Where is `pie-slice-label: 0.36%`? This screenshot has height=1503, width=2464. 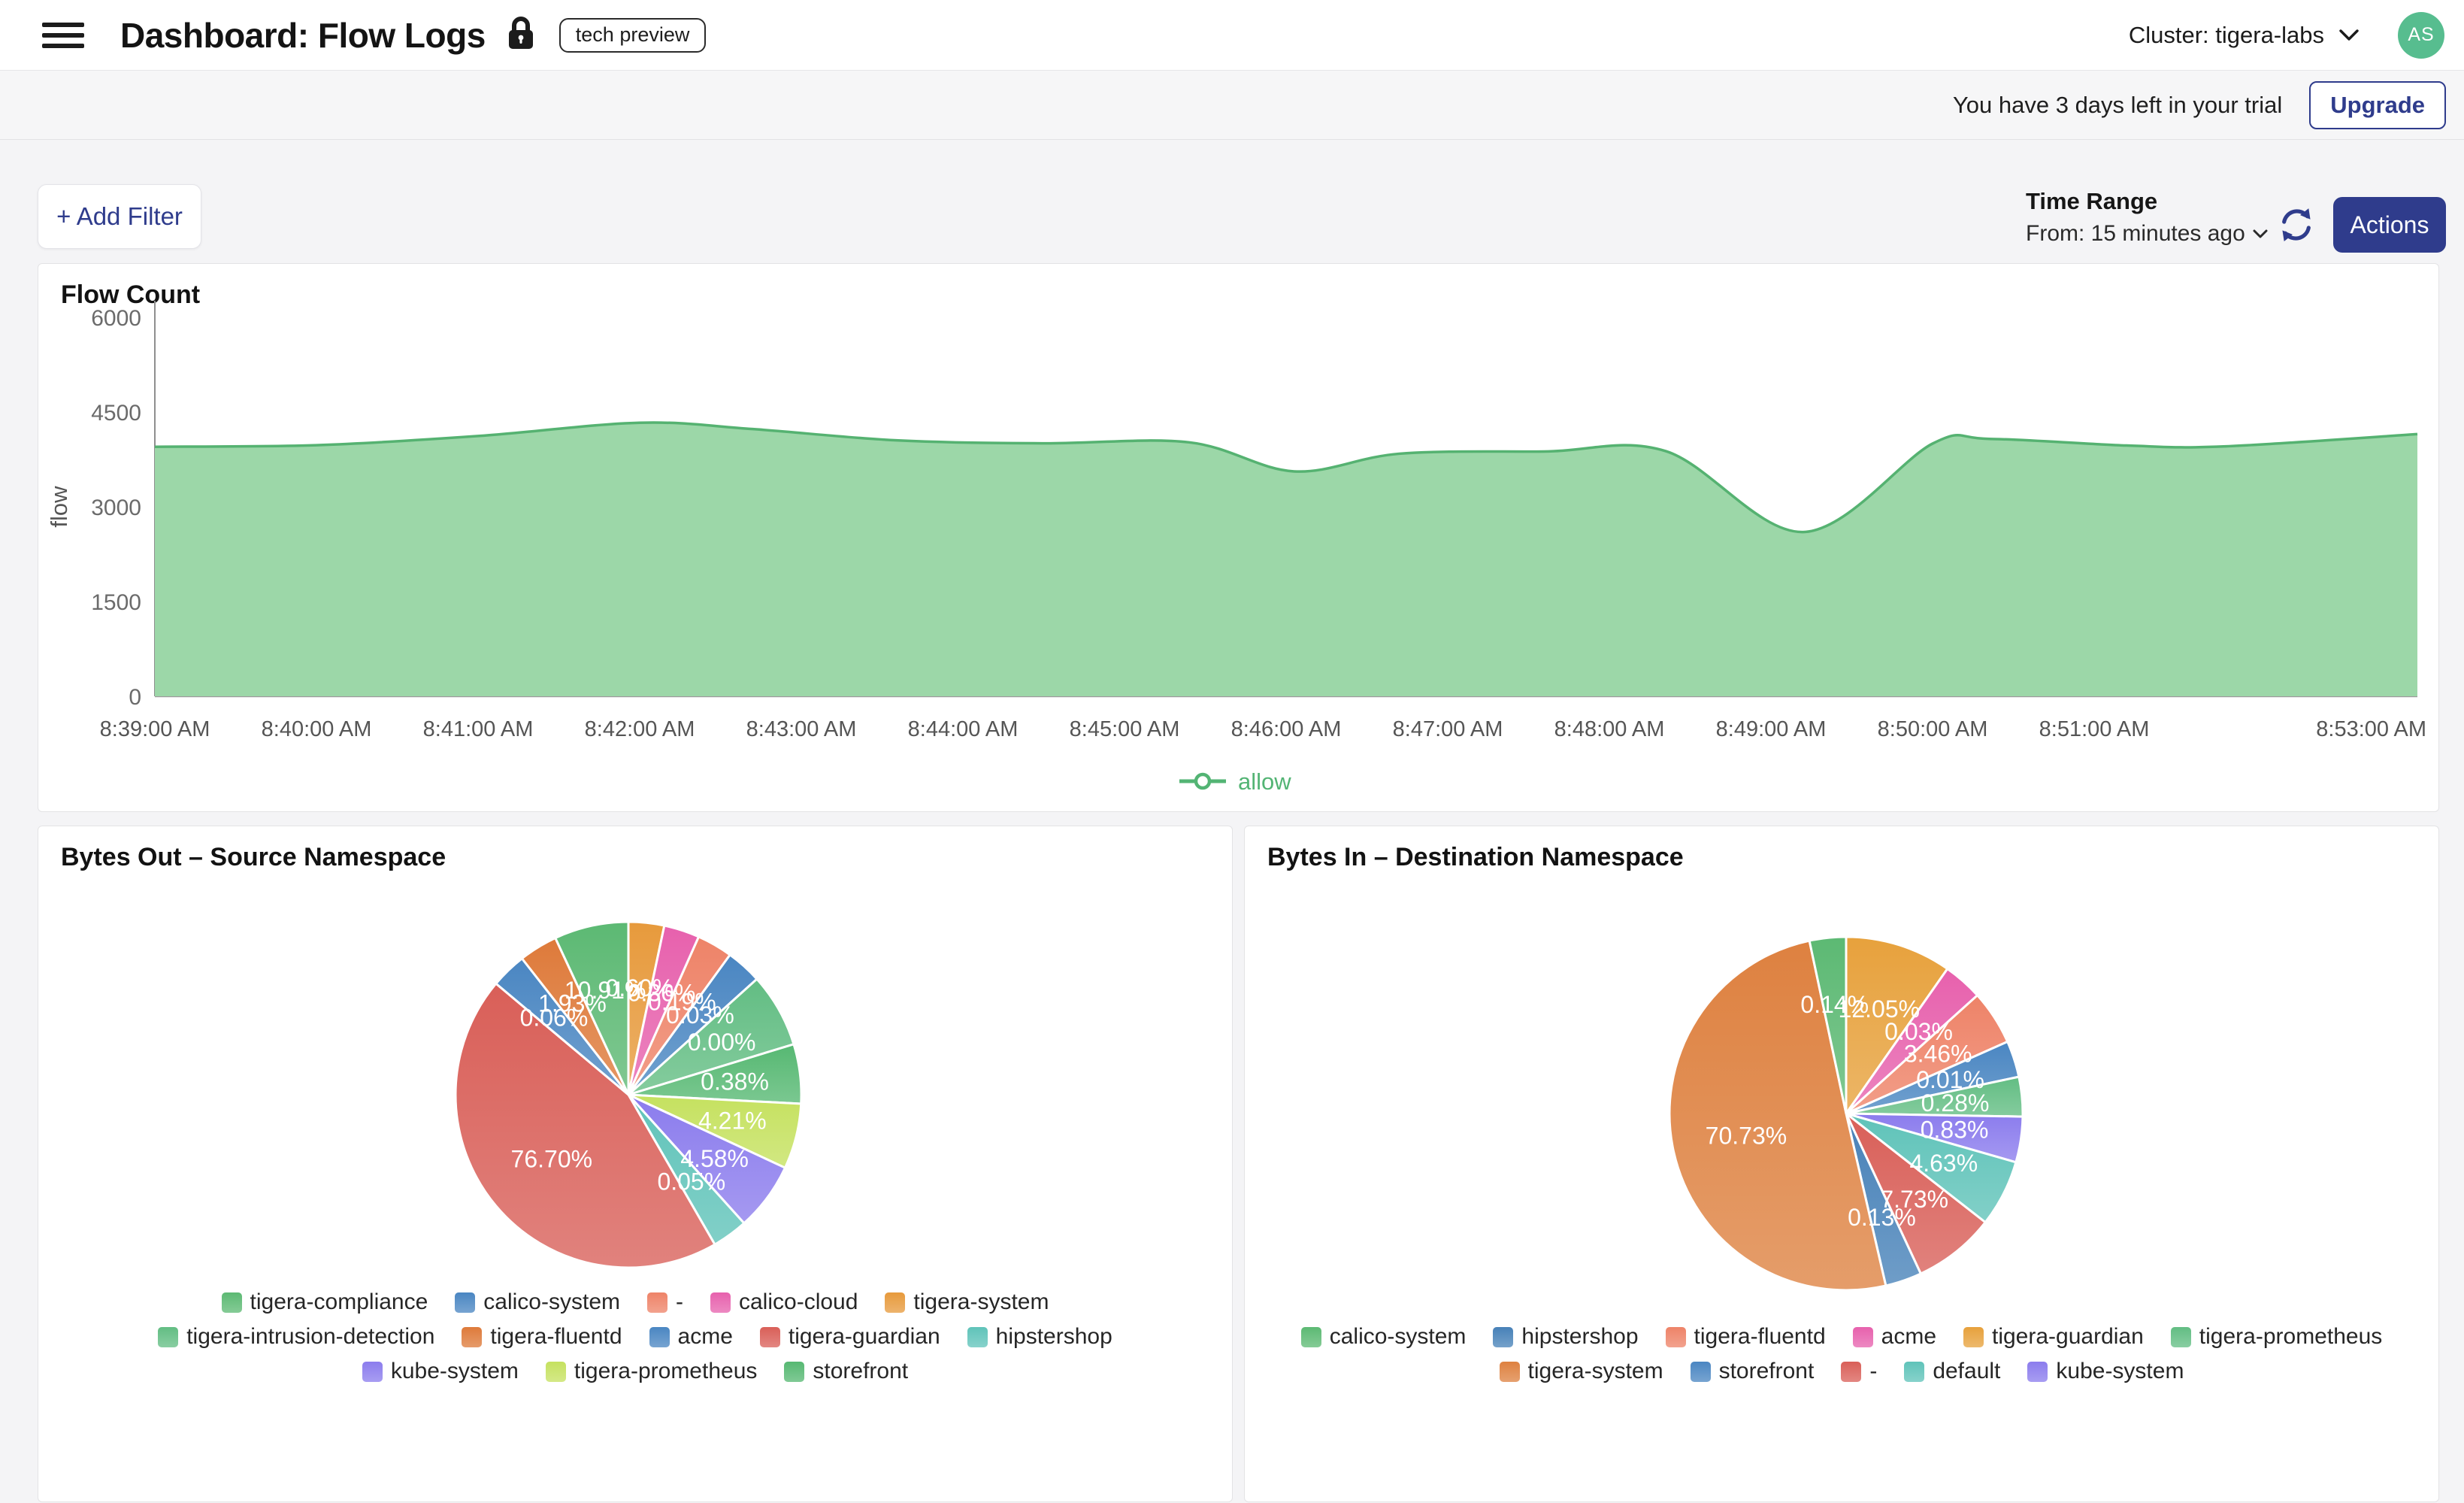 pie-slice-label: 0.36% is located at coordinates (662, 992).